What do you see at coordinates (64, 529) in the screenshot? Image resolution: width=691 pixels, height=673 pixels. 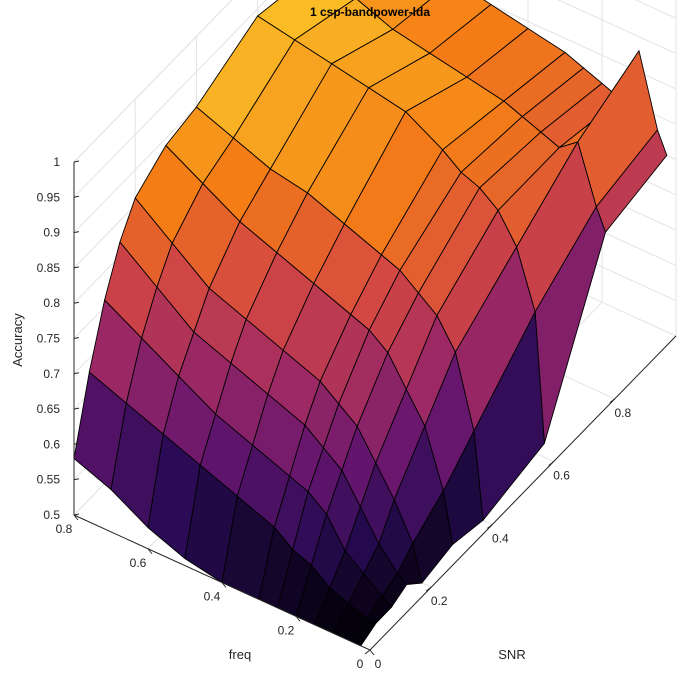 I see `y-tick-label: 0.8` at bounding box center [64, 529].